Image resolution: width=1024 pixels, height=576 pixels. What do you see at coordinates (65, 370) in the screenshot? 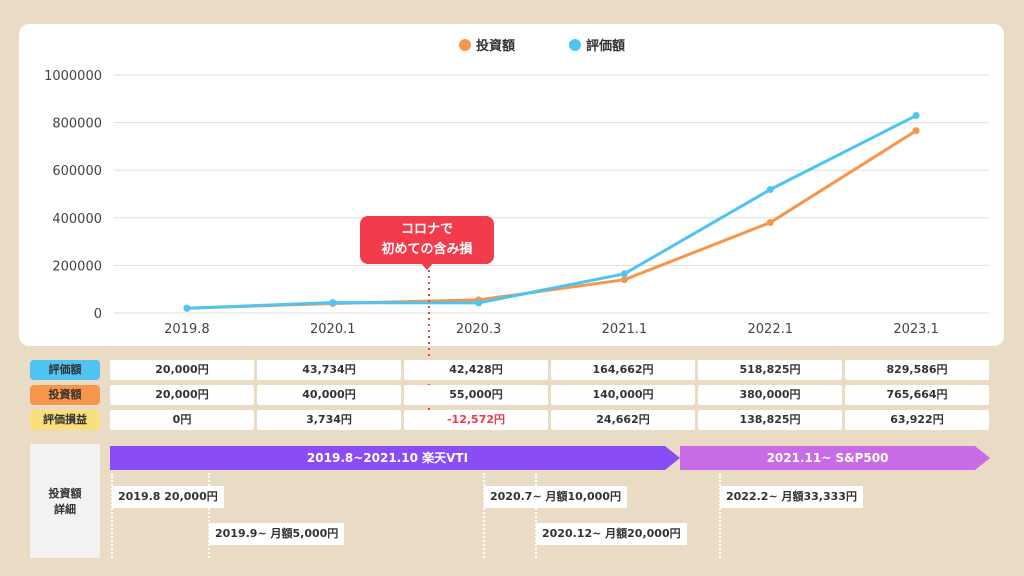
I see `row-label: 評価額` at bounding box center [65, 370].